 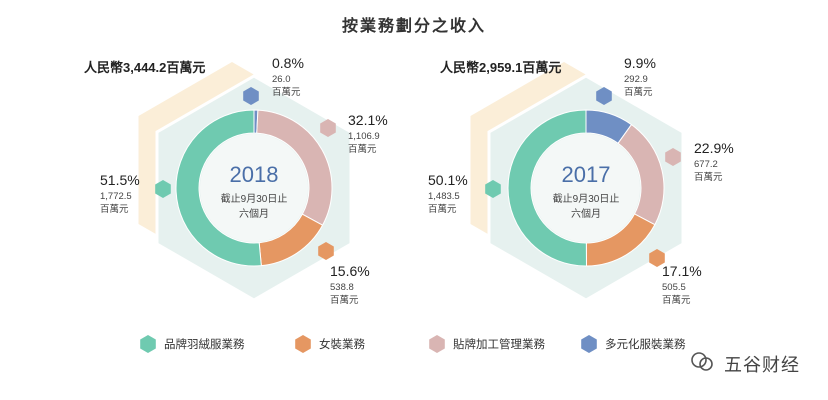 I want to click on legend-label: 品牌羽絨服業務, so click(x=204, y=344).